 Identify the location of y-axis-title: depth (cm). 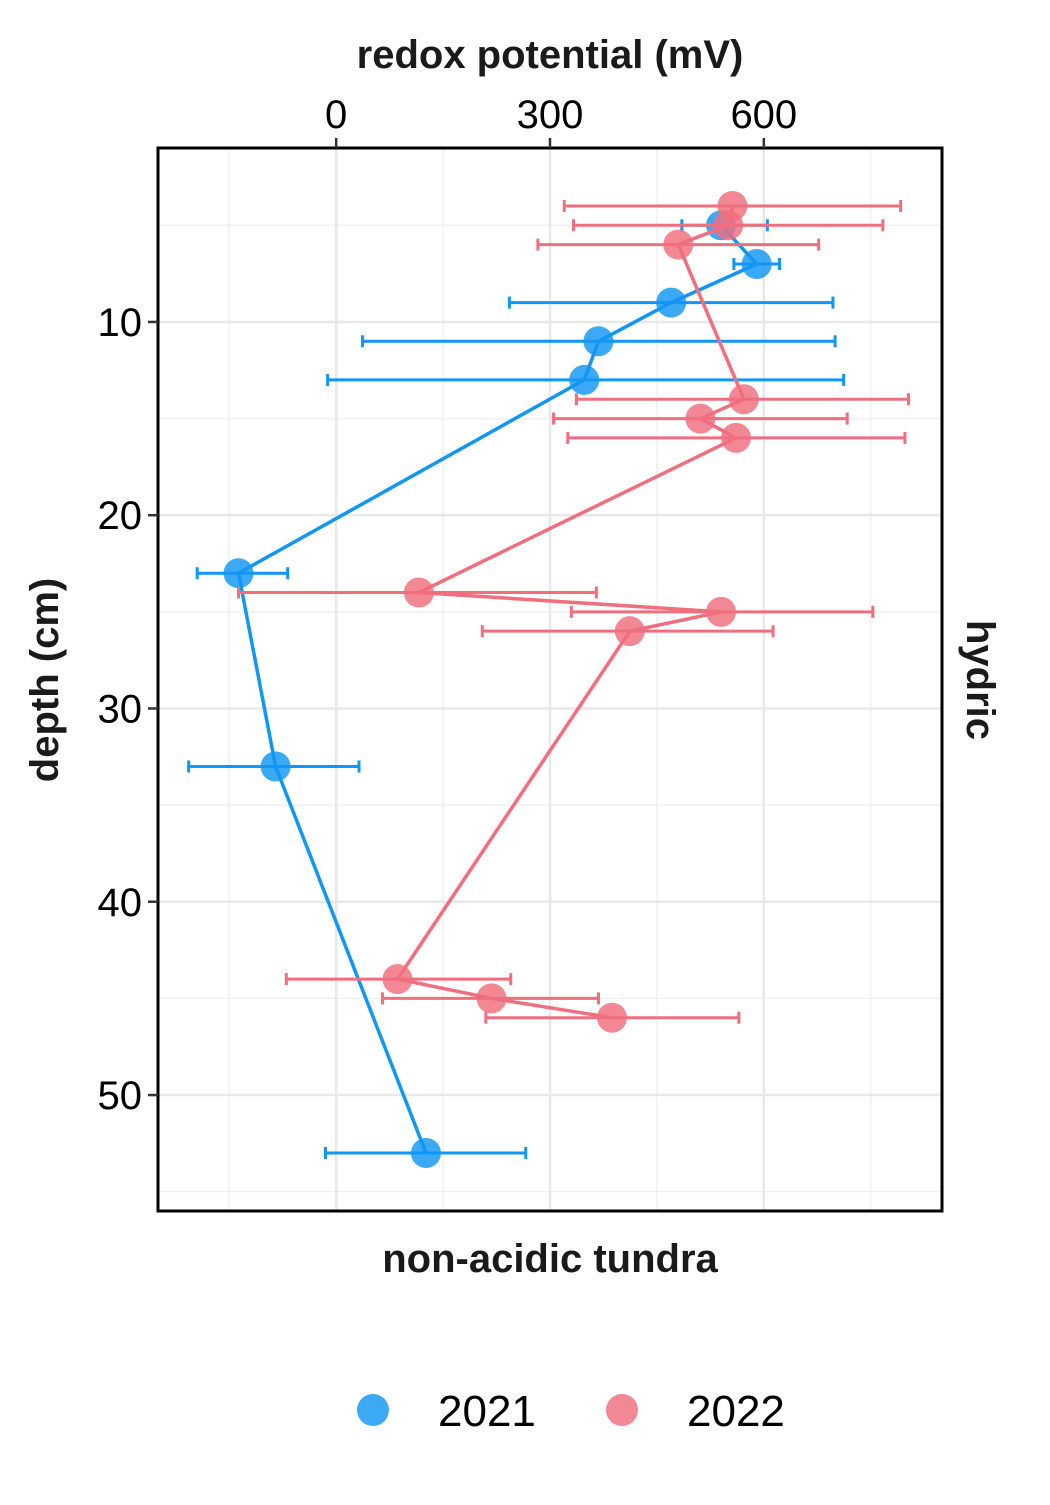
(45, 680).